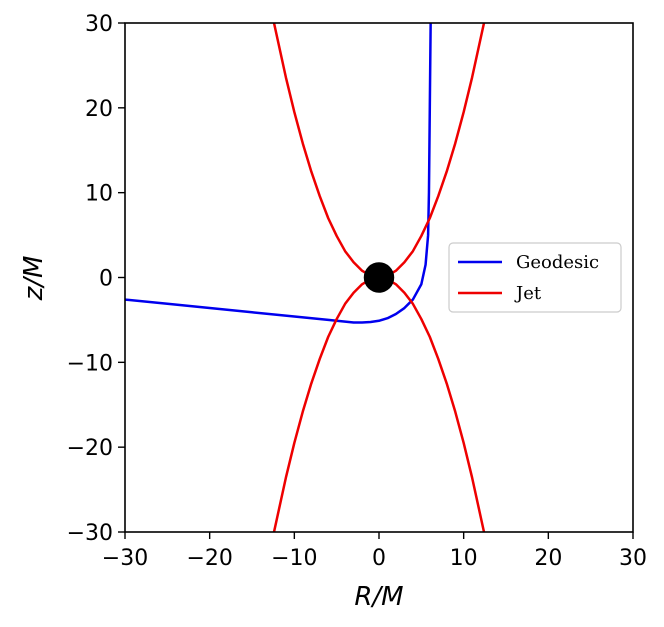 The width and height of the screenshot is (664, 627). What do you see at coordinates (528, 293) in the screenshot?
I see `legend-label-jet: Jet` at bounding box center [528, 293].